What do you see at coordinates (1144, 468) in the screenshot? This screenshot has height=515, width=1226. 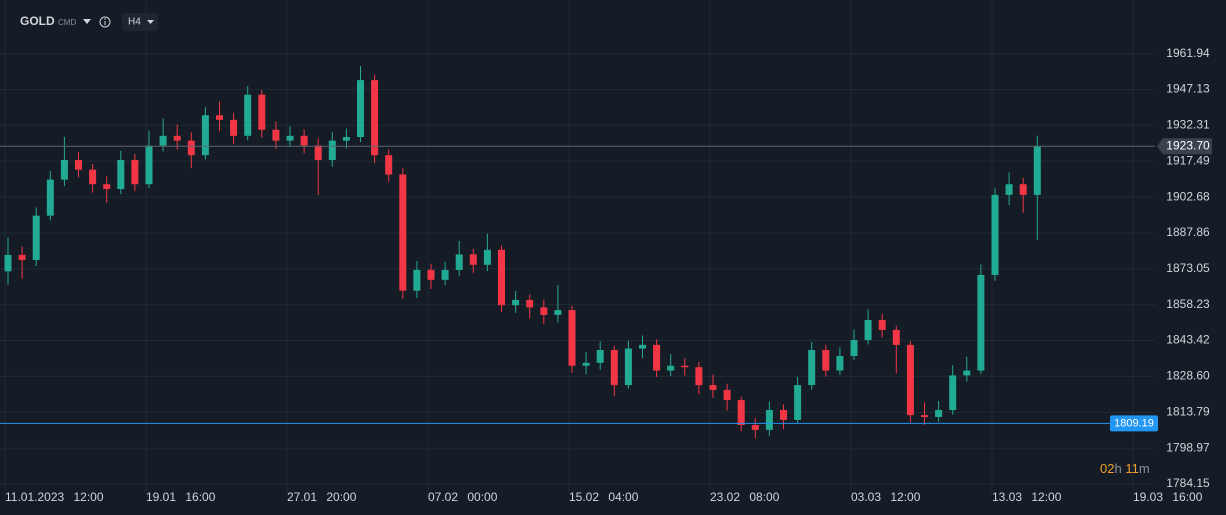 I see `countdown-minutes-unit: m` at bounding box center [1144, 468].